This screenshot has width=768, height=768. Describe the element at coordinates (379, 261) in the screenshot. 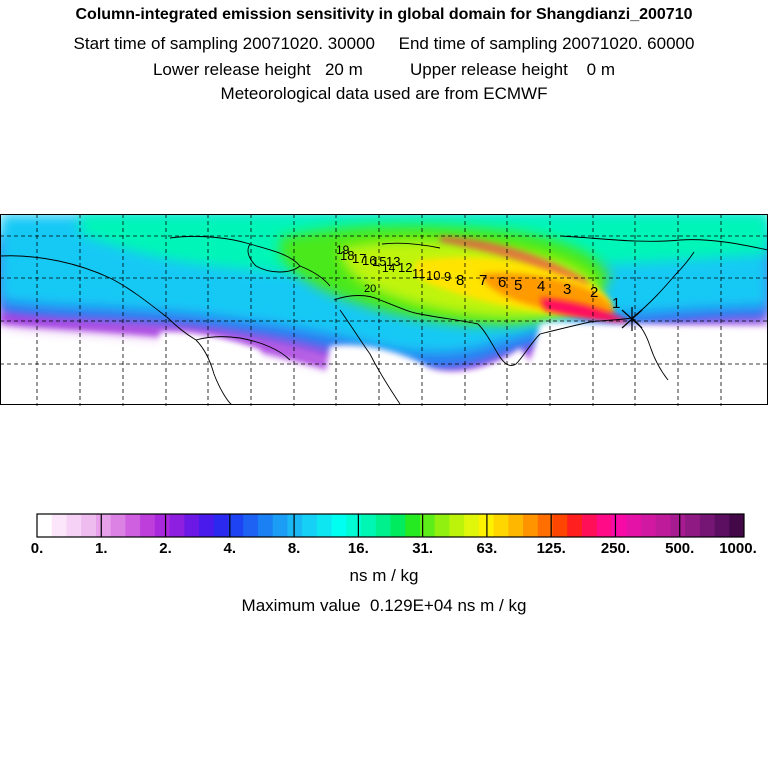

I see `trajectory-label-15: 15` at that location.